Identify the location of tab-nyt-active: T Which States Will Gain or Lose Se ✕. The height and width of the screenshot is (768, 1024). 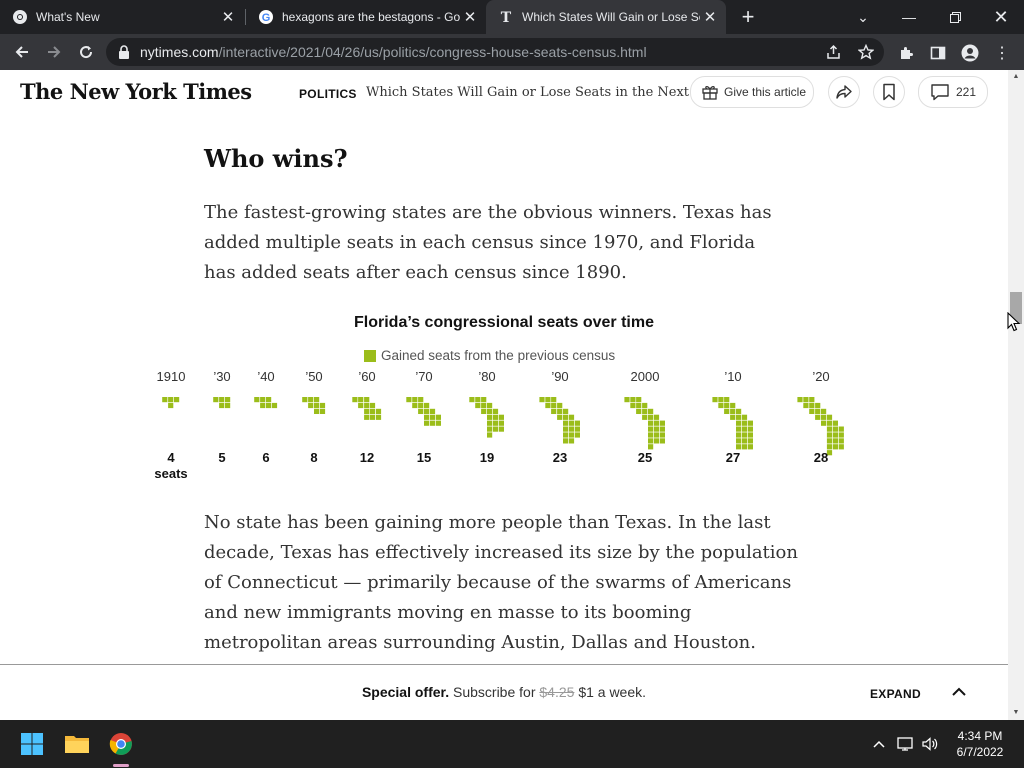
(606, 17).